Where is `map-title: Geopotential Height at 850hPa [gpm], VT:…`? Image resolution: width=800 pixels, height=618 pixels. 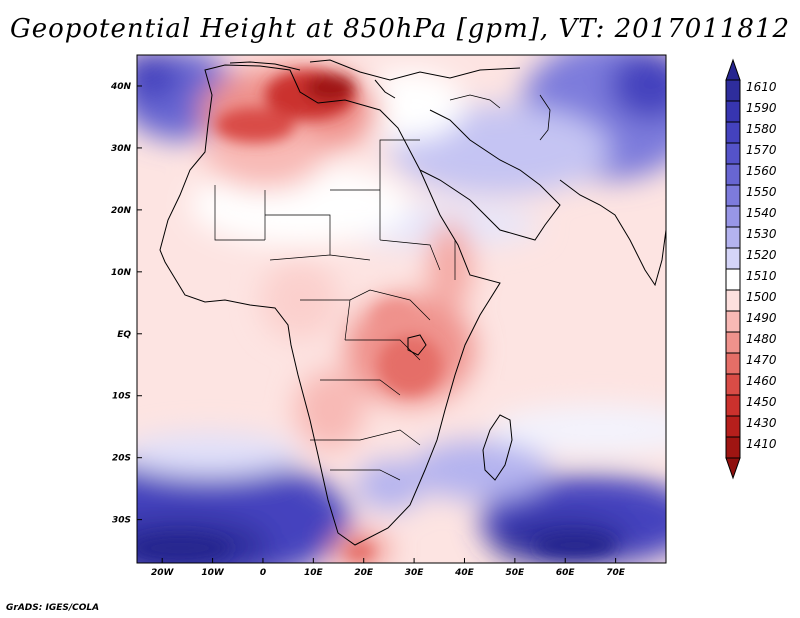 map-title: Geopotential Height at 850hPa [gpm], VT:… is located at coordinates (400, 29).